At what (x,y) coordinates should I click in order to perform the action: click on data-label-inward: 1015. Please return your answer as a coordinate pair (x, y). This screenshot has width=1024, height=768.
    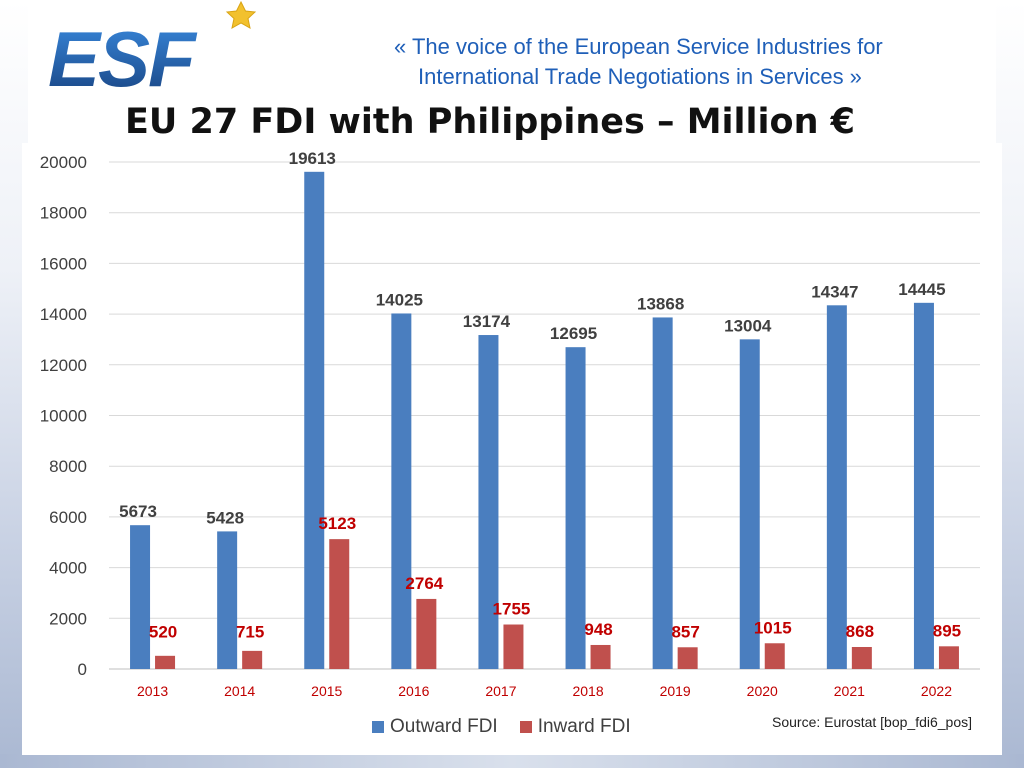
    Looking at the image, I should click on (773, 627).